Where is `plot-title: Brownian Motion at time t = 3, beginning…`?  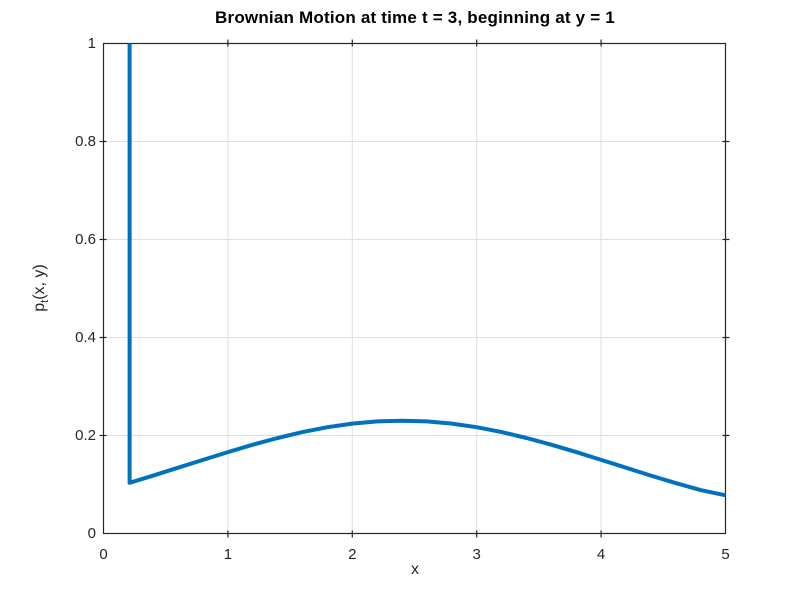 plot-title: Brownian Motion at time t = 3, beginning… is located at coordinates (415, 17).